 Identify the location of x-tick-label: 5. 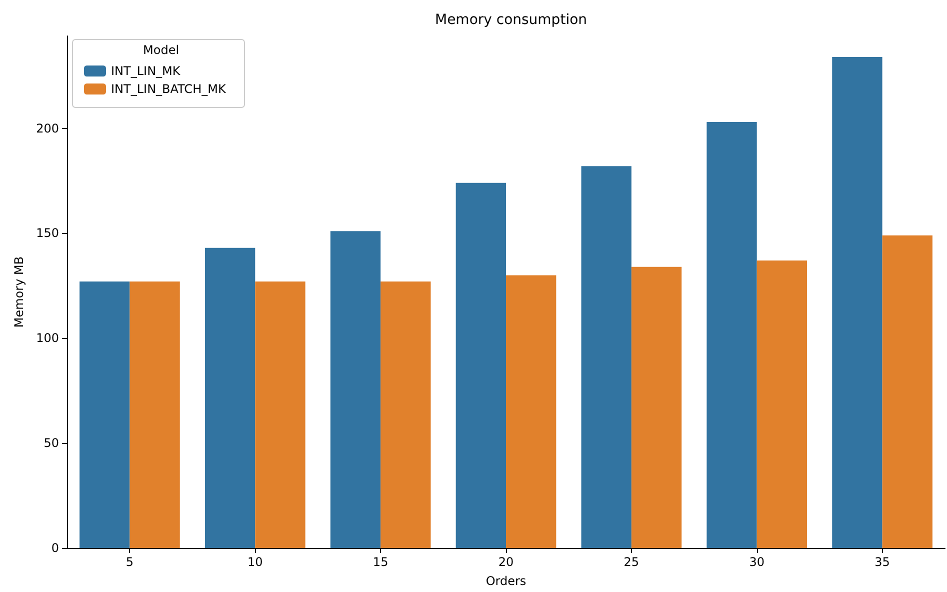
(130, 562).